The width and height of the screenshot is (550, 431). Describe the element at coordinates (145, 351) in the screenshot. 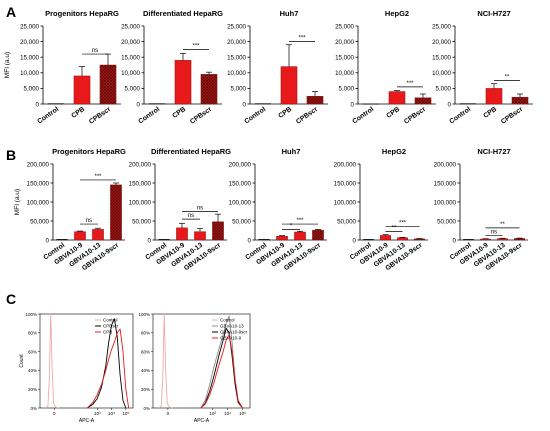

I see `y-tick-label: 60%` at that location.